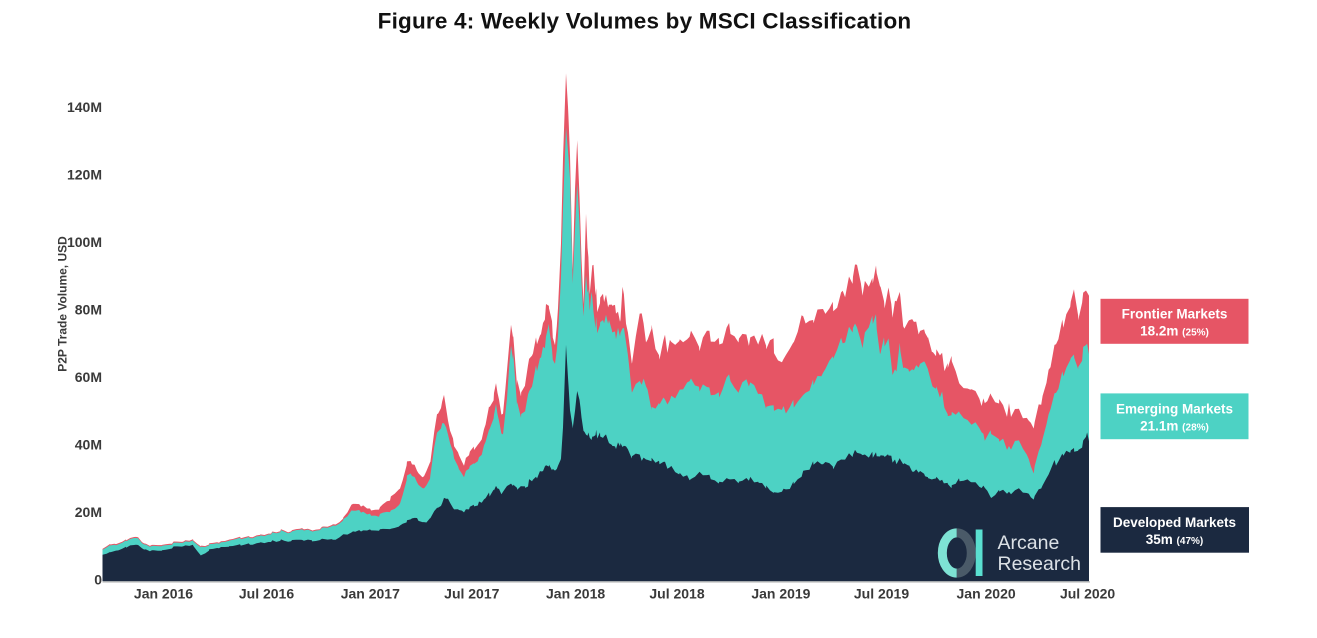  What do you see at coordinates (1174, 522) in the screenshot?
I see `svg-text: Developed Markets` at bounding box center [1174, 522].